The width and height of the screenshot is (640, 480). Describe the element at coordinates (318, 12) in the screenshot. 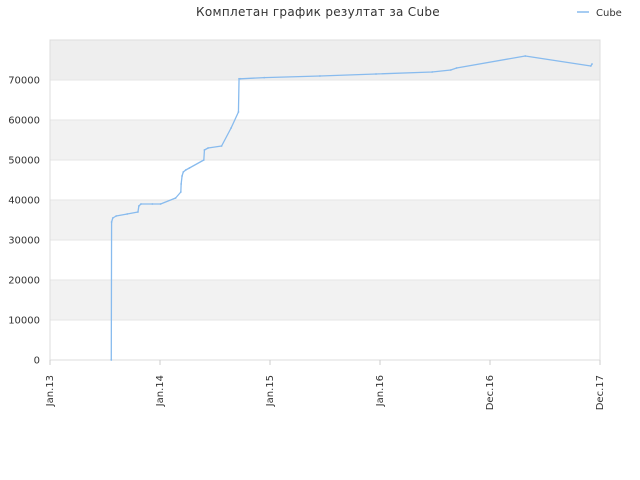

I see `chart-title: Комплетан график резултат за Cube` at that location.